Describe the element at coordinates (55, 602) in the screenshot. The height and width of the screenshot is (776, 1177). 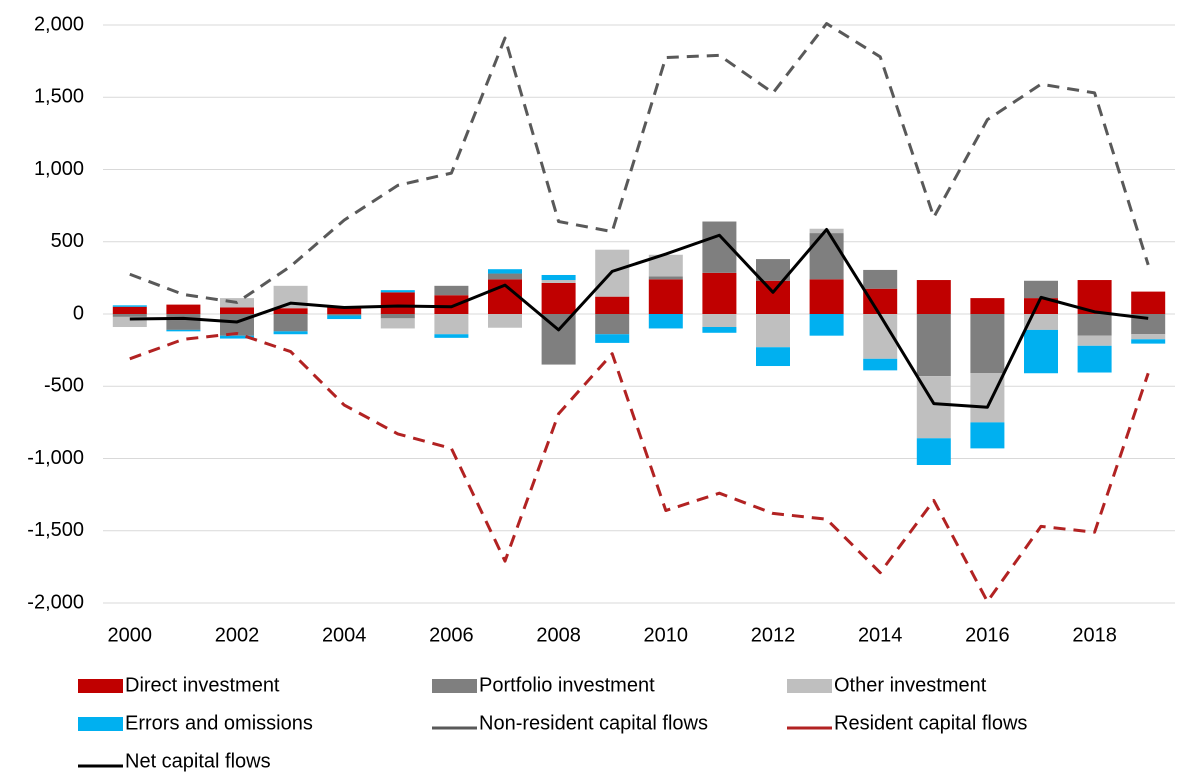
I see `y-tick-label: -2,000` at that location.